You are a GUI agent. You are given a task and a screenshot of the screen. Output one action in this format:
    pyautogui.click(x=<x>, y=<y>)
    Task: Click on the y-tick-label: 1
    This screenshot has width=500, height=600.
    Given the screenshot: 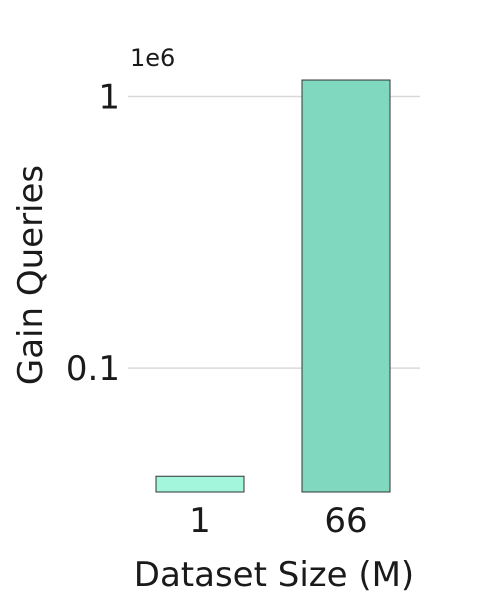 What is the action you would take?
    pyautogui.click(x=109, y=98)
    